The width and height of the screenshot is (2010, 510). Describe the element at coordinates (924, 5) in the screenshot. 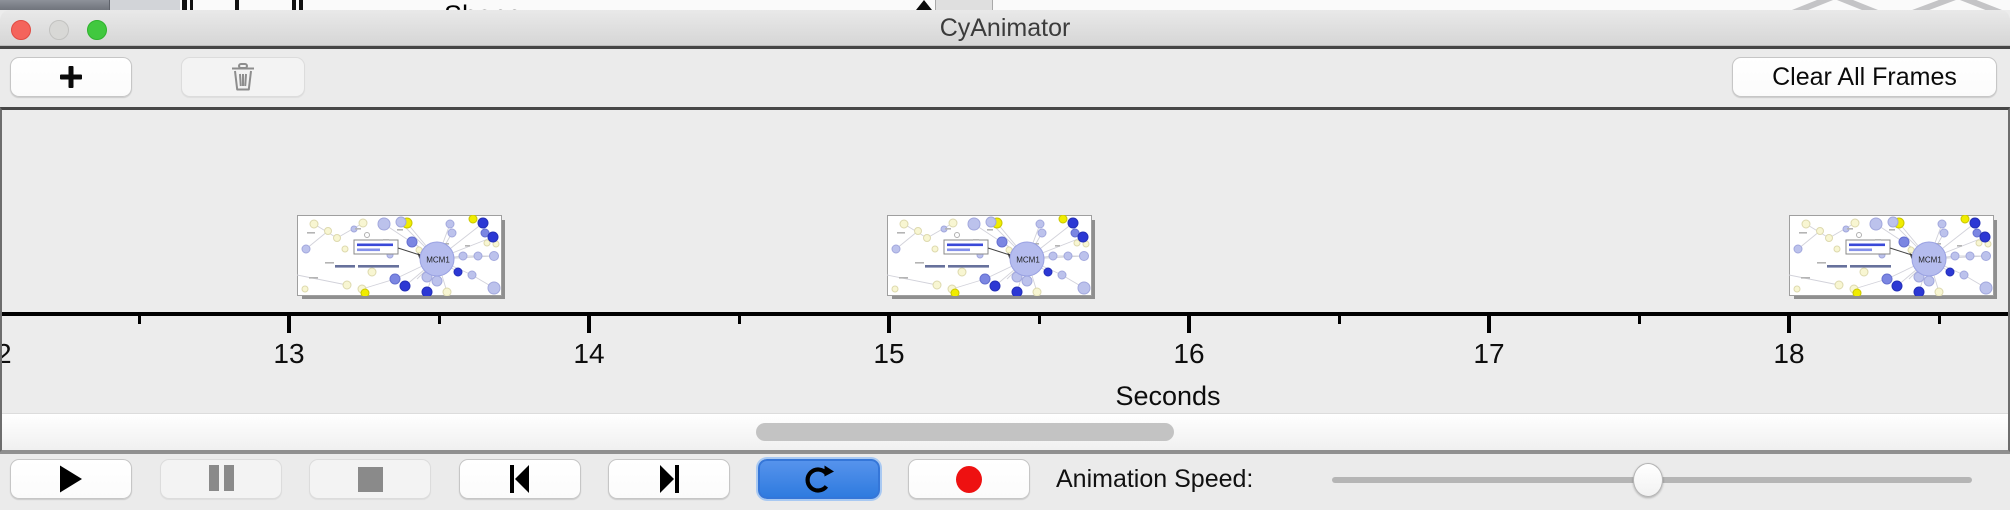

I see `background-triangle-fragment` at that location.